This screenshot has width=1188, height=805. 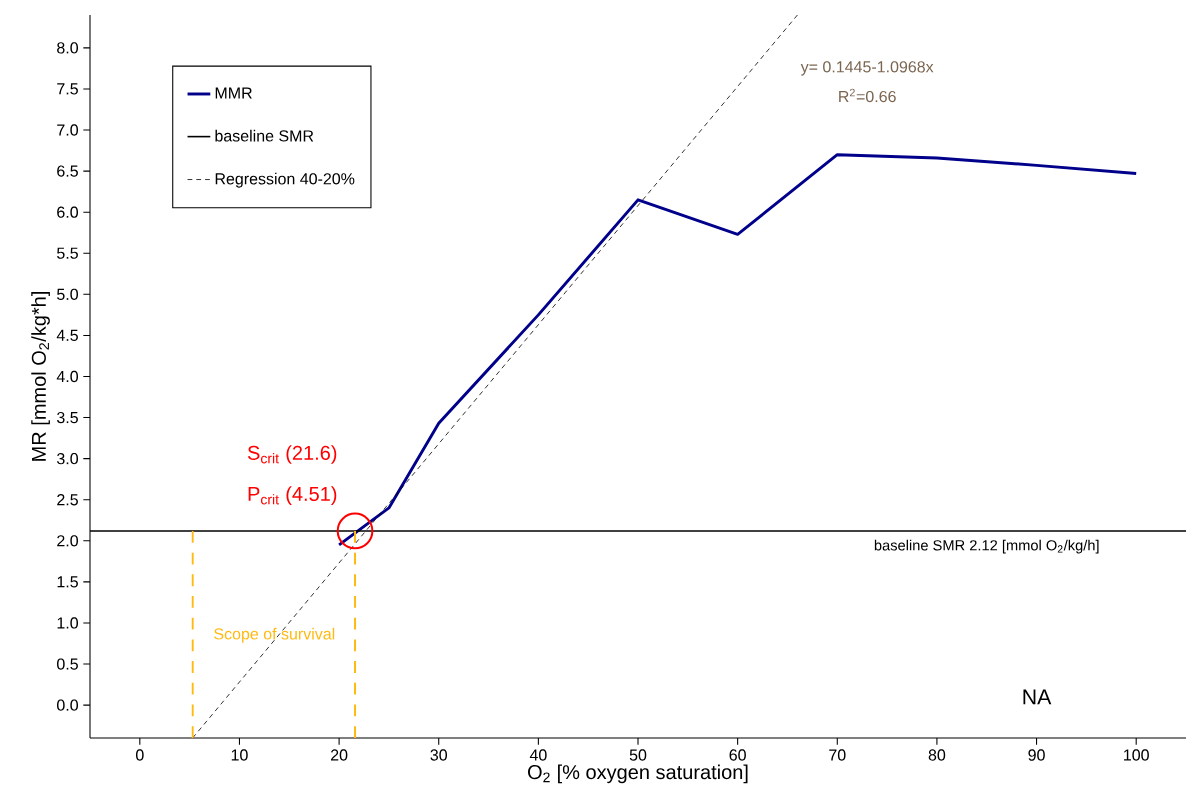 I want to click on annotation: baseline SMR 2.12 [mmol O$_{2}$/kg/h], so click(x=986, y=546).